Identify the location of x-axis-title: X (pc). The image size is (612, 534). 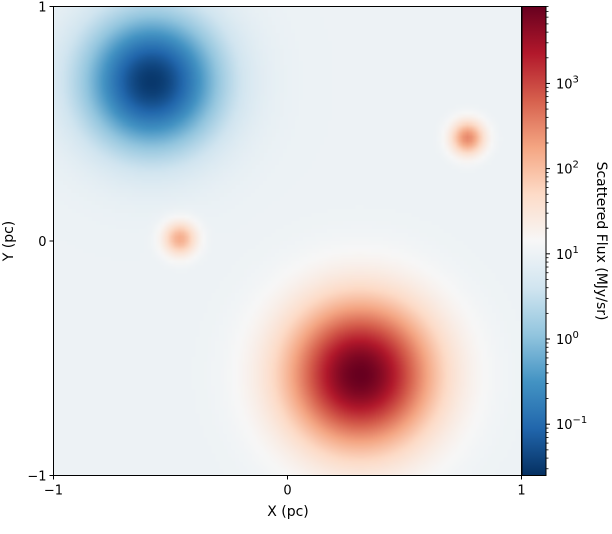
(288, 512).